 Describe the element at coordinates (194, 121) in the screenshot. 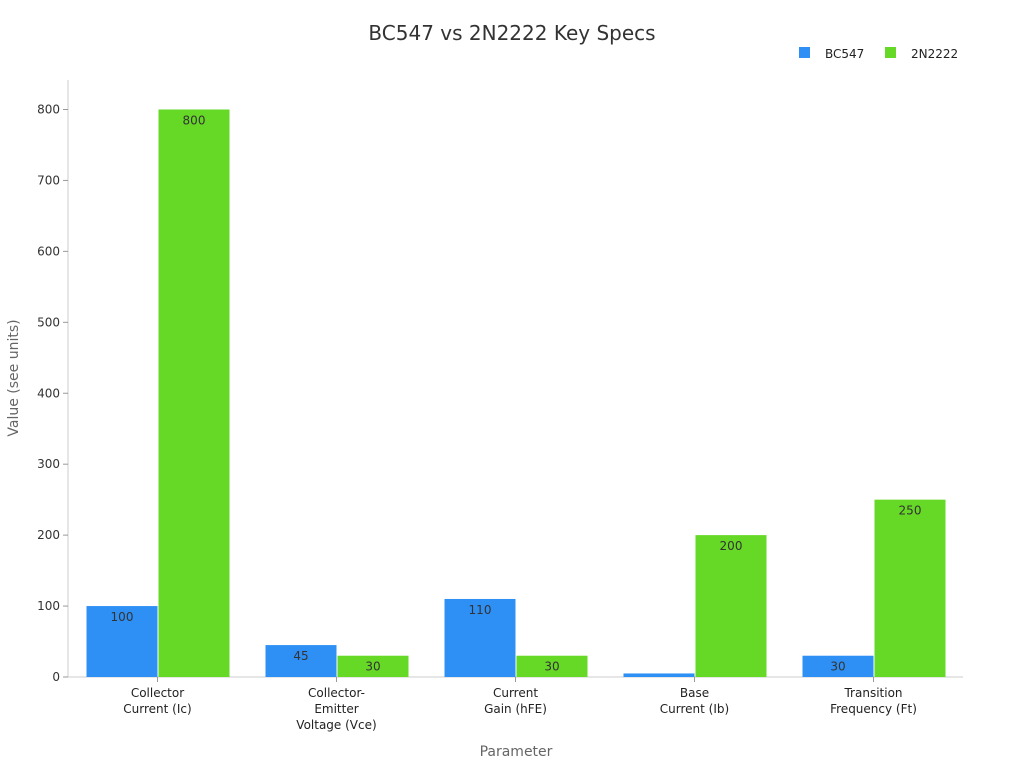

I see `data-label: 800` at that location.